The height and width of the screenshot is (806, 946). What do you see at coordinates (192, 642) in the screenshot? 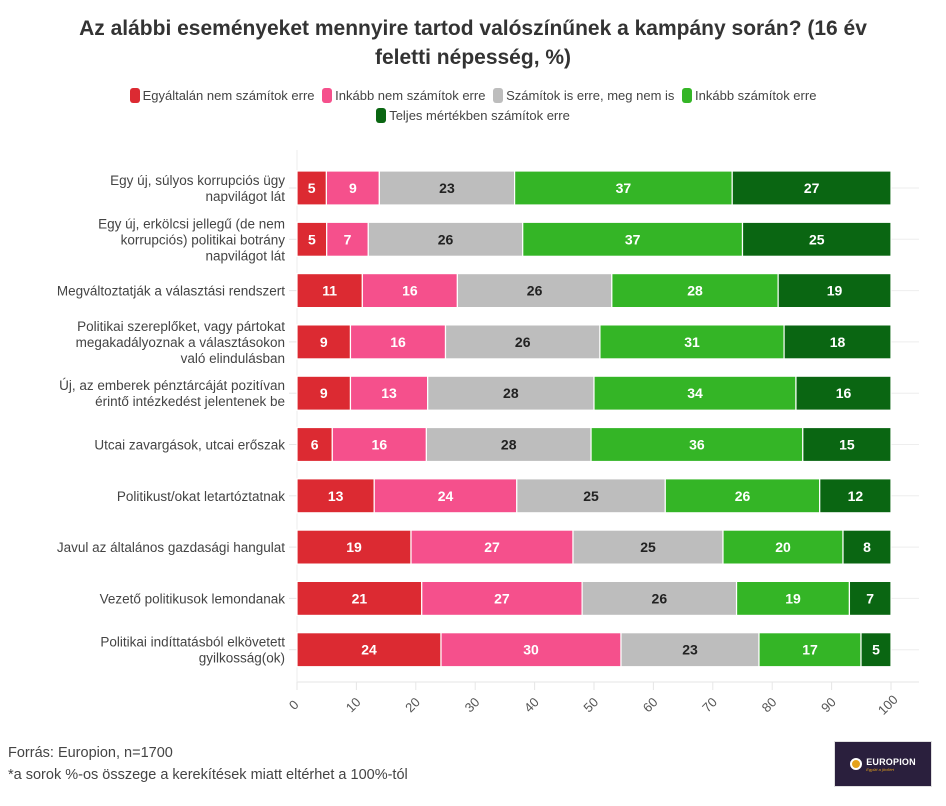
I see `category-label: Politikai indíttatásból elkövetett` at bounding box center [192, 642].